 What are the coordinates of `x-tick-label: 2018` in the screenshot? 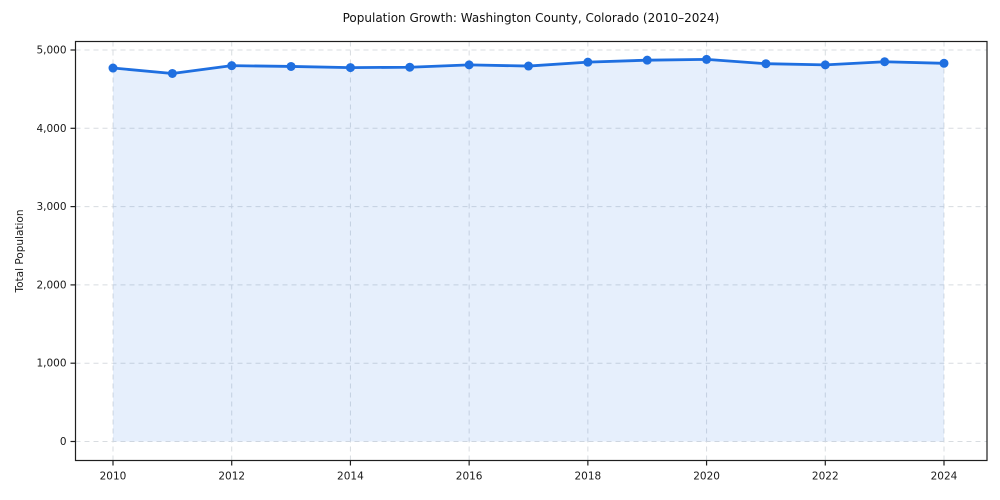 It's located at (587, 477).